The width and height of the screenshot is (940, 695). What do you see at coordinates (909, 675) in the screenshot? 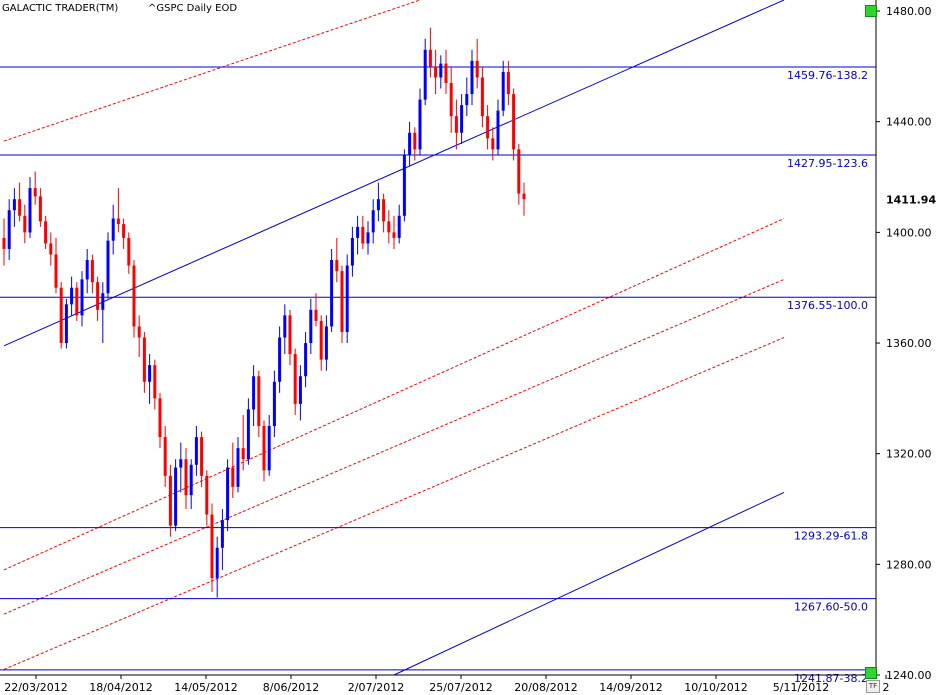
I see `y-tick-label: 1240.00` at bounding box center [909, 675].